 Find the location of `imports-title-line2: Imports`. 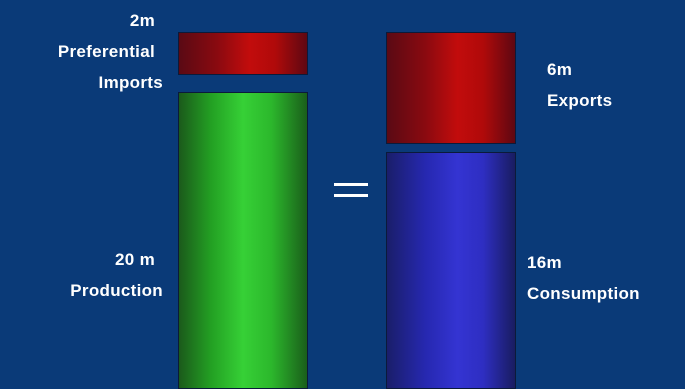

imports-title-line2: Imports is located at coordinates (130, 82).